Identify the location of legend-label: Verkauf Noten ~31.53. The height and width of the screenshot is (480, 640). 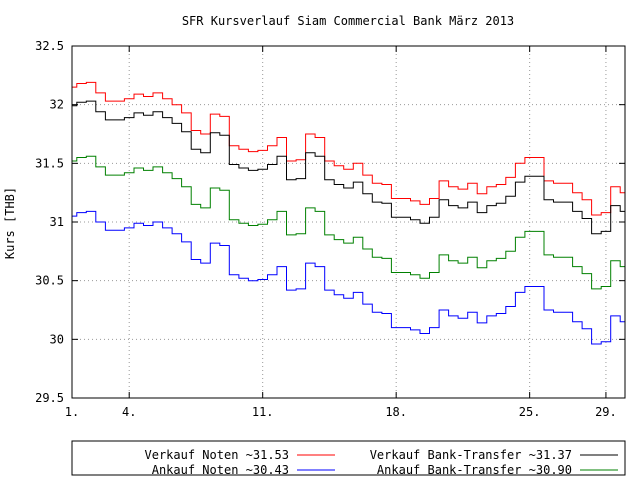
(217, 455).